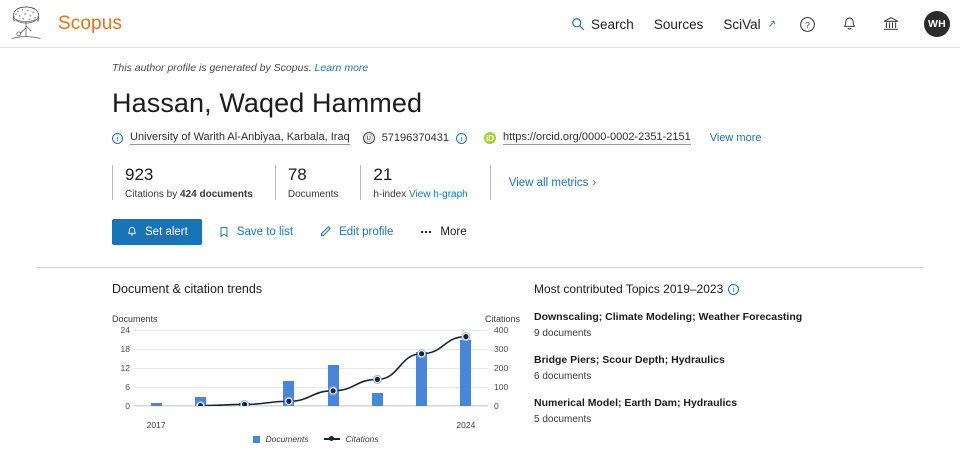  What do you see at coordinates (636, 403) in the screenshot?
I see `topic-name: Numerical Model; Earth Dam; Hydraulics` at bounding box center [636, 403].